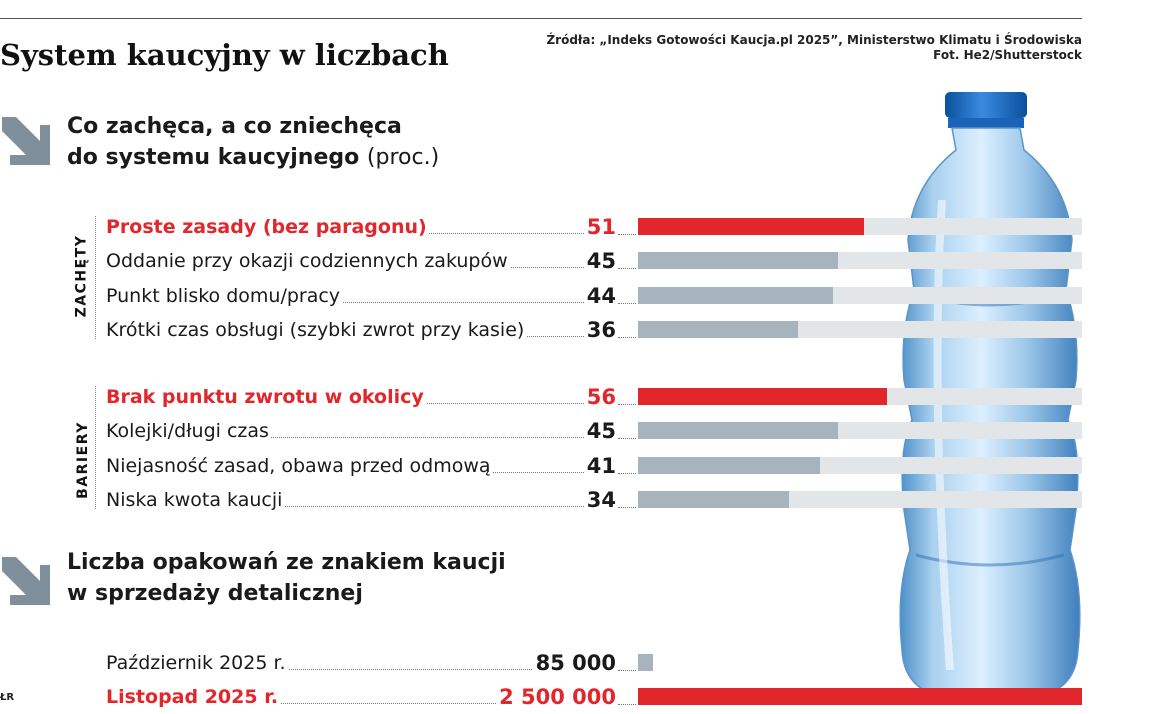 Image resolution: width=1176 pixels, height=714 pixels. Describe the element at coordinates (541, 18) in the screenshot. I see `top-rule` at that location.